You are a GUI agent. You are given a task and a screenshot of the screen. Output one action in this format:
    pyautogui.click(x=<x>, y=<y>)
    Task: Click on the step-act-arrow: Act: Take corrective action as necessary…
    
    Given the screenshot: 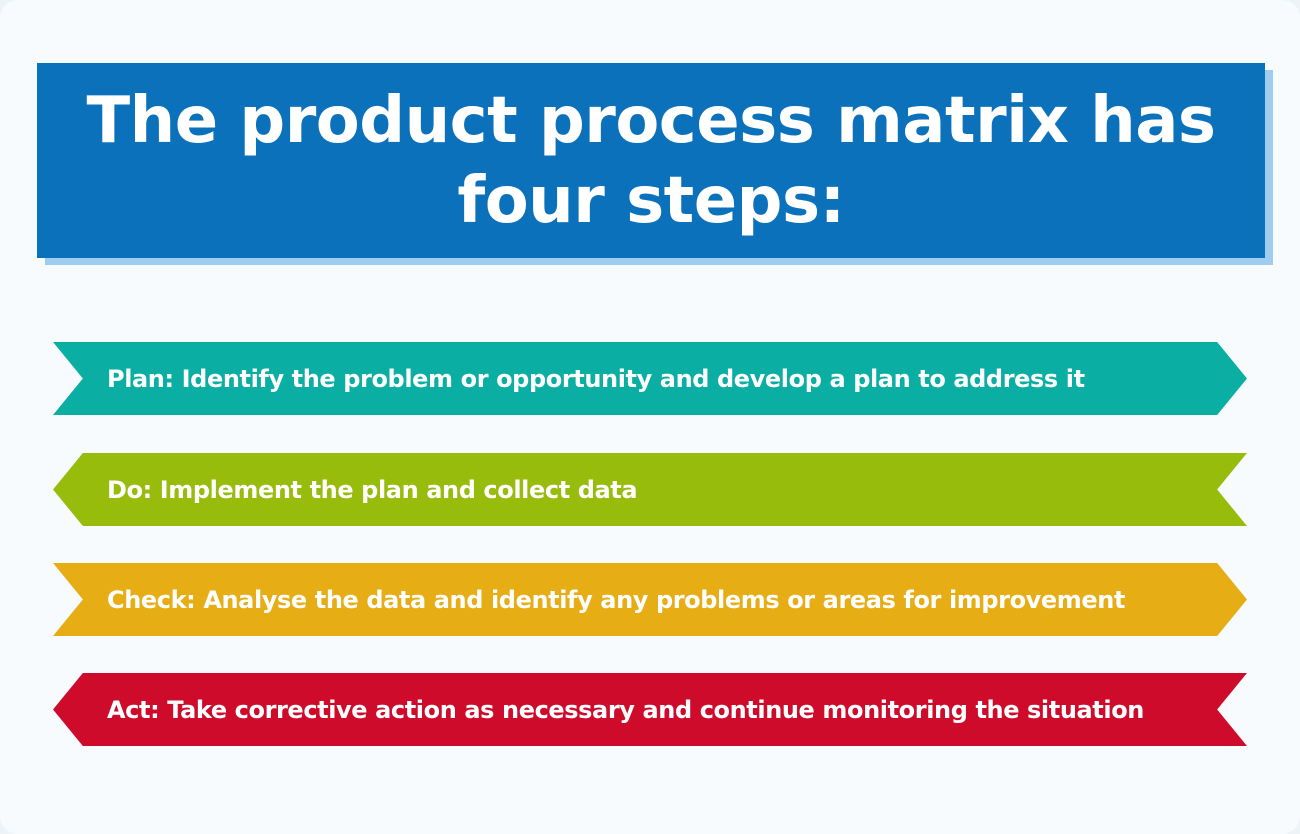 What is the action you would take?
    pyautogui.click(x=650, y=709)
    